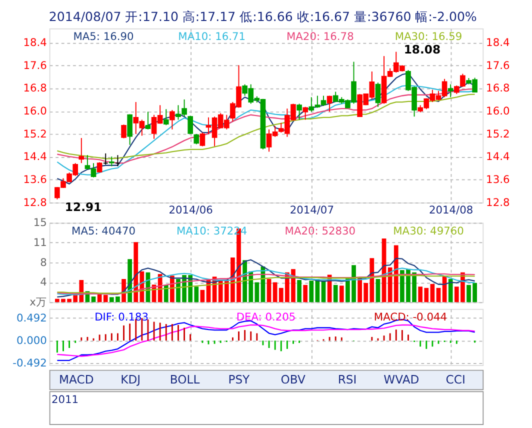  Describe the element at coordinates (498, 179) in the screenshot. I see `y2-tick-label: 13.6` at that location.